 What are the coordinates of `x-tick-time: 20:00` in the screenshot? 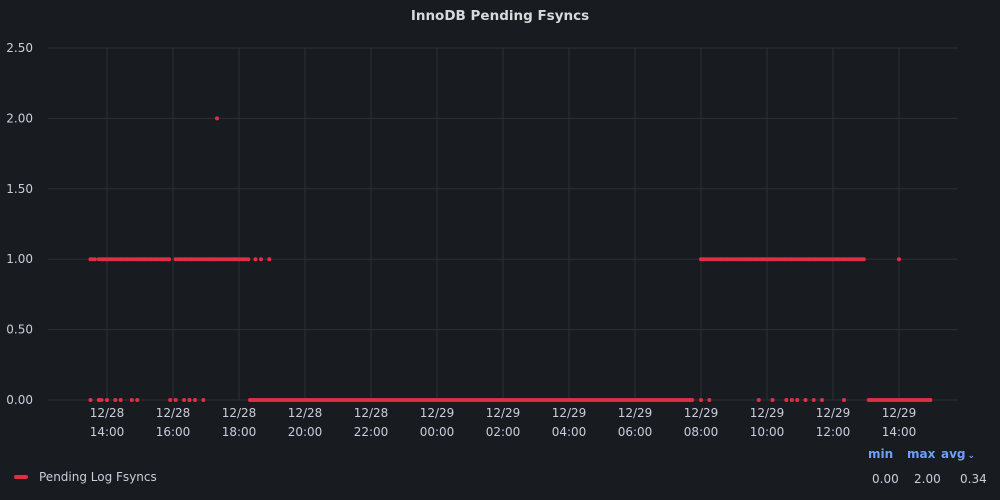 It's located at (305, 432).